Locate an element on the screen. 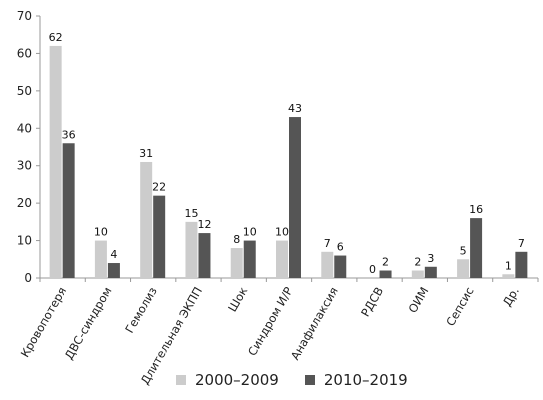 Image resolution: width=543 pixels, height=400 pixels. x-tick-label: ОИМ is located at coordinates (419, 300).